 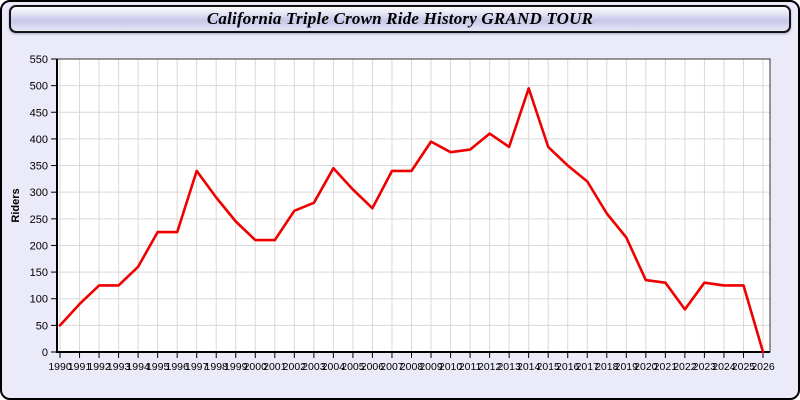 What do you see at coordinates (568, 367) in the screenshot?
I see `svg-text: 2016` at bounding box center [568, 367].